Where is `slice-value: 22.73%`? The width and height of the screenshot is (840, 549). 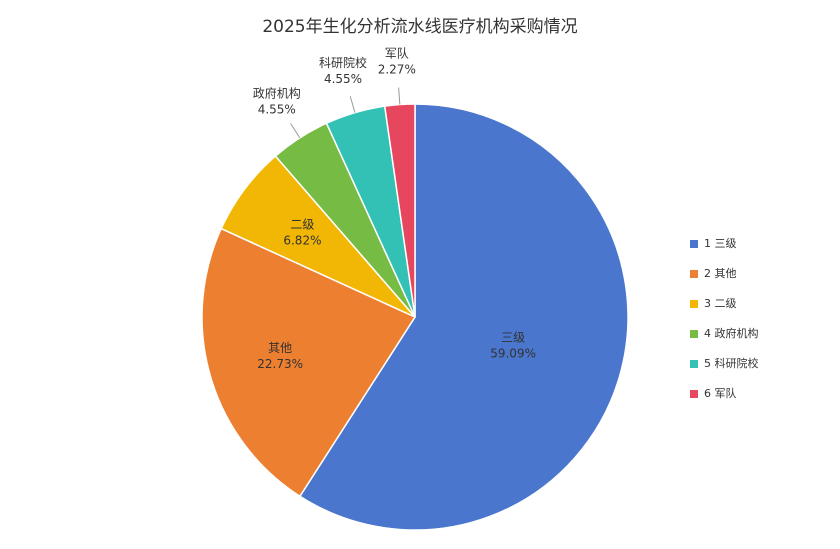 slice-value: 22.73% is located at coordinates (280, 364).